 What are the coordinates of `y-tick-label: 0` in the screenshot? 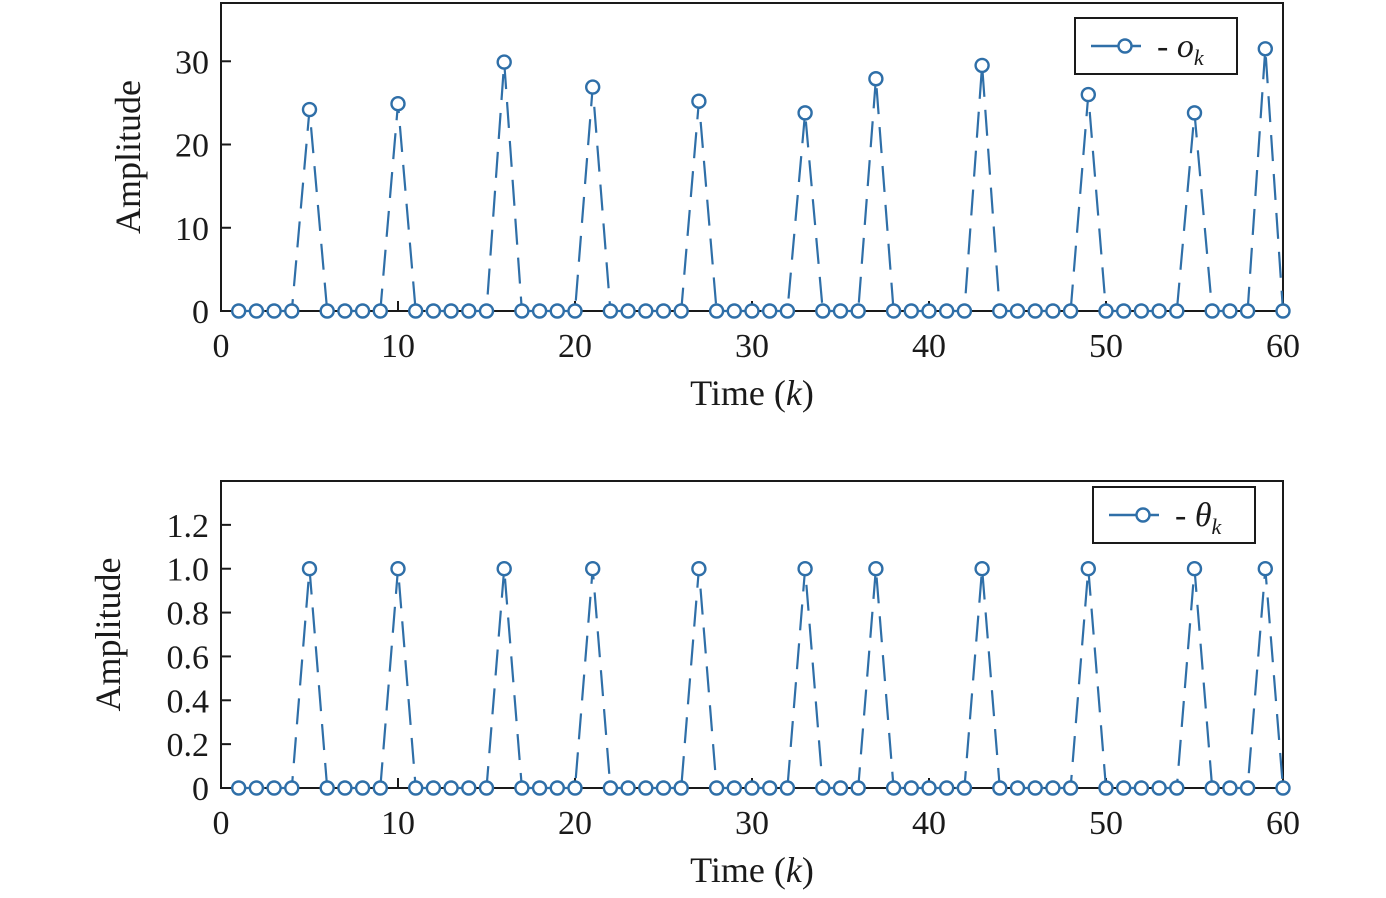 It's located at (200, 789).